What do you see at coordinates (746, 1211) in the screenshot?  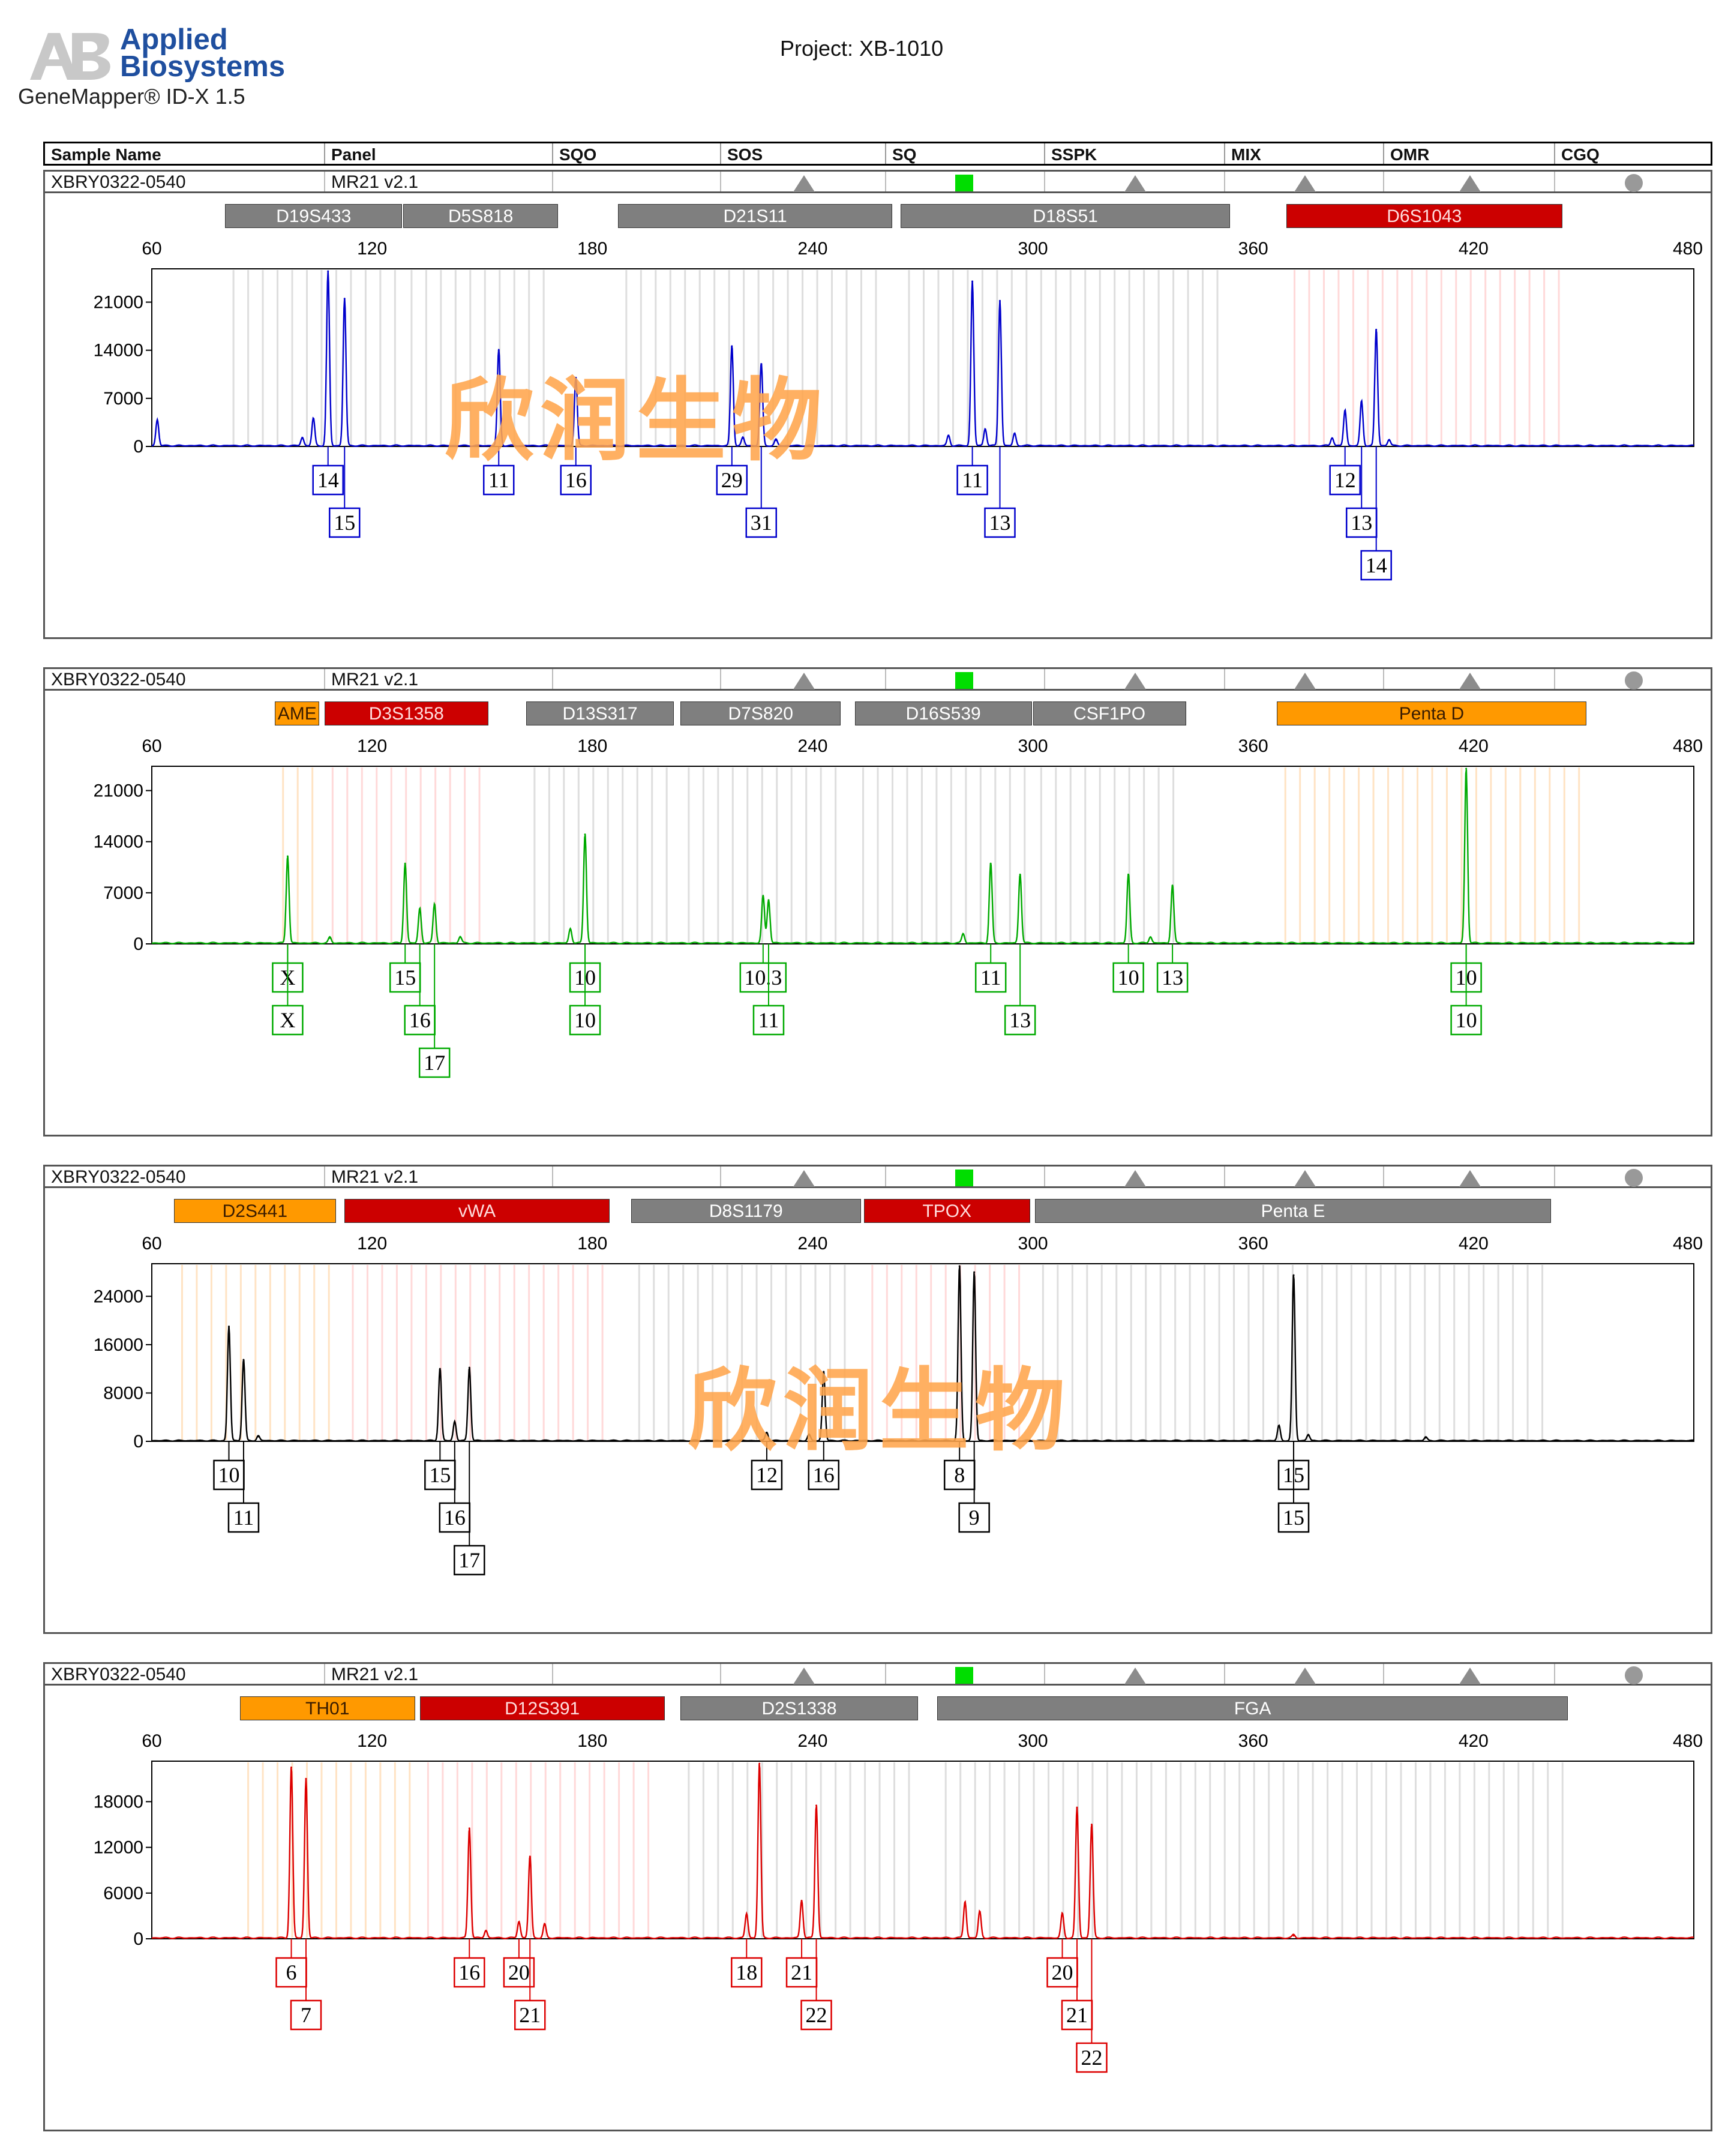 I see `marker-bin-d8s1179: D8S1179` at bounding box center [746, 1211].